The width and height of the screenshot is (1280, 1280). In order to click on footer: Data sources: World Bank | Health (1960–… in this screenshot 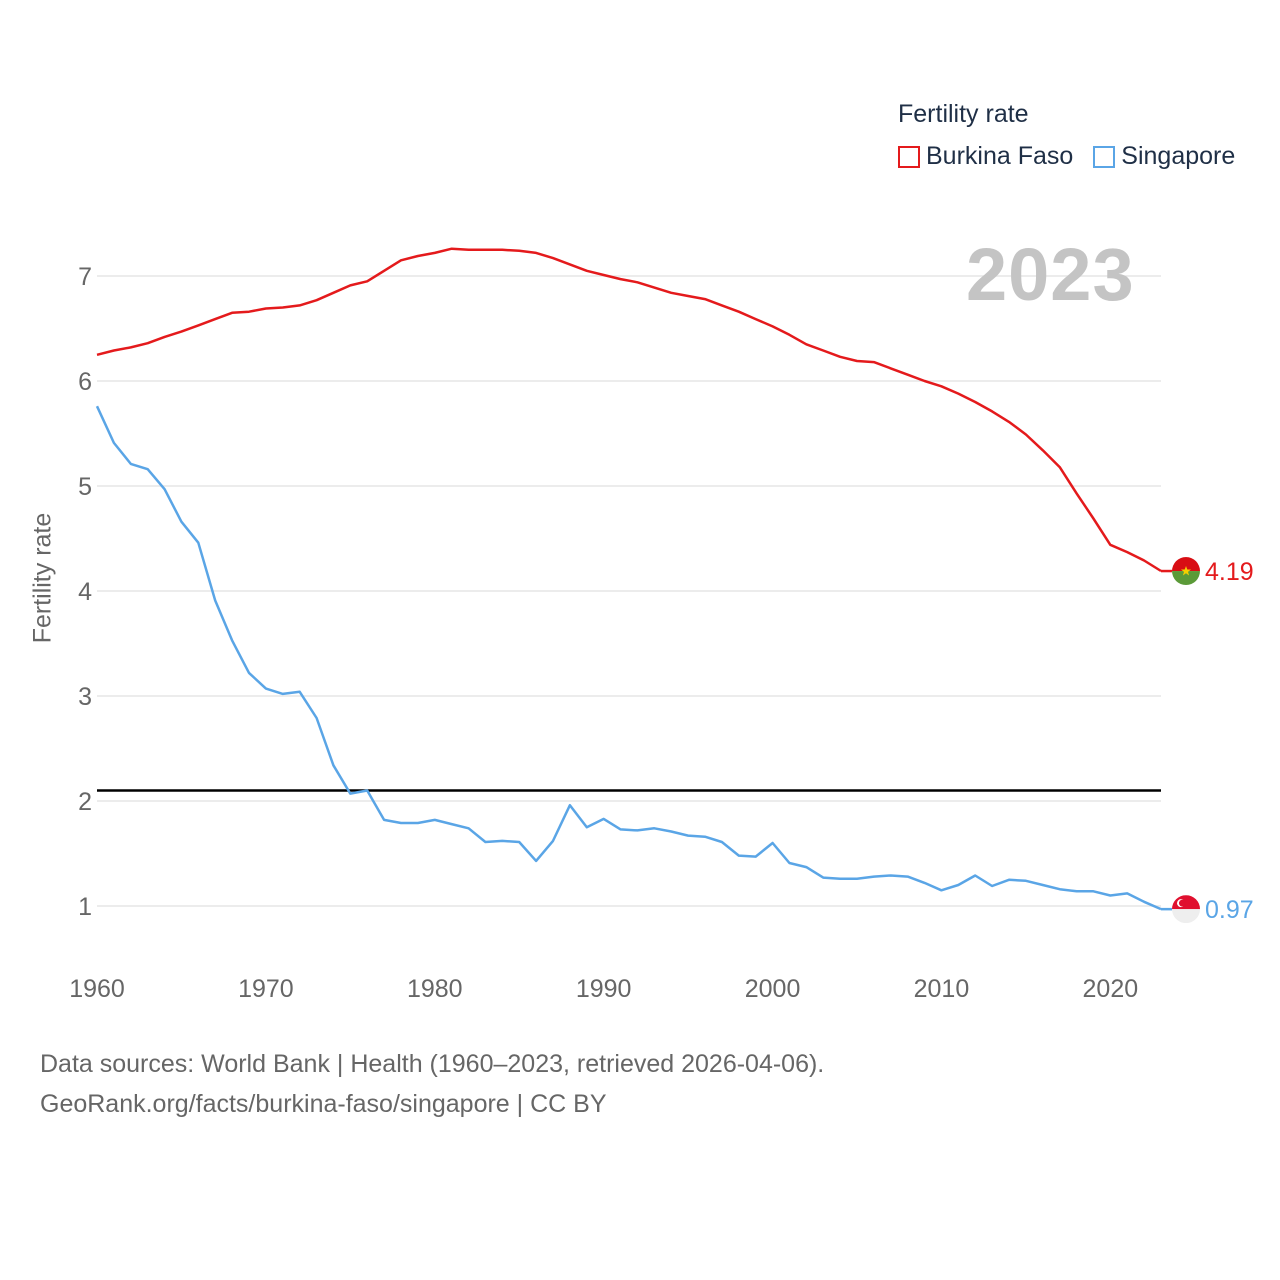, I will do `click(432, 1084)`.